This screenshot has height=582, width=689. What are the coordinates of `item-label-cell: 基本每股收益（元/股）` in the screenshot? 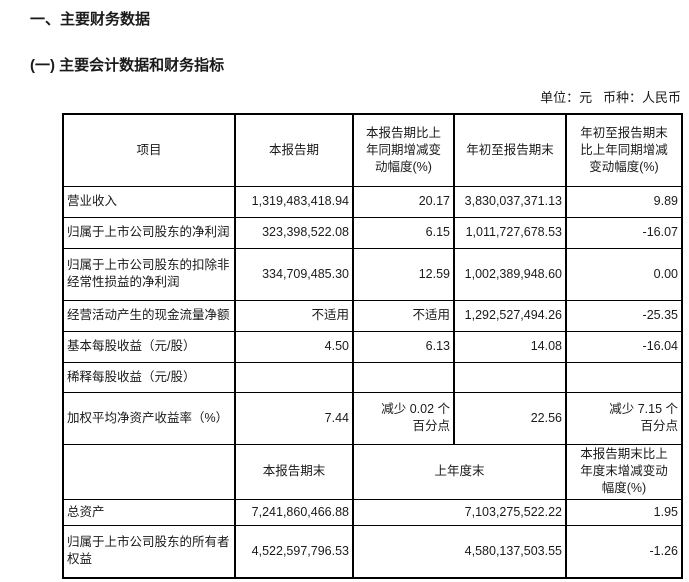 It's located at (149, 346).